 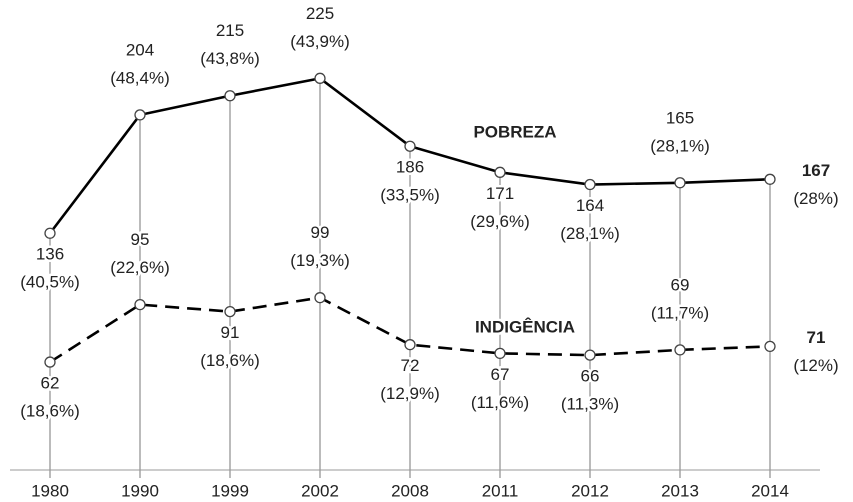 I want to click on x-tick-label: 2014, so click(x=770, y=490).